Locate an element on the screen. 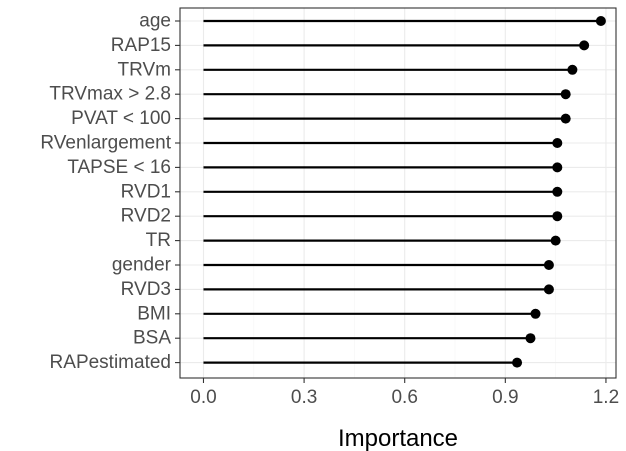 The width and height of the screenshot is (626, 451). x-axis-title: Importance is located at coordinates (398, 438).